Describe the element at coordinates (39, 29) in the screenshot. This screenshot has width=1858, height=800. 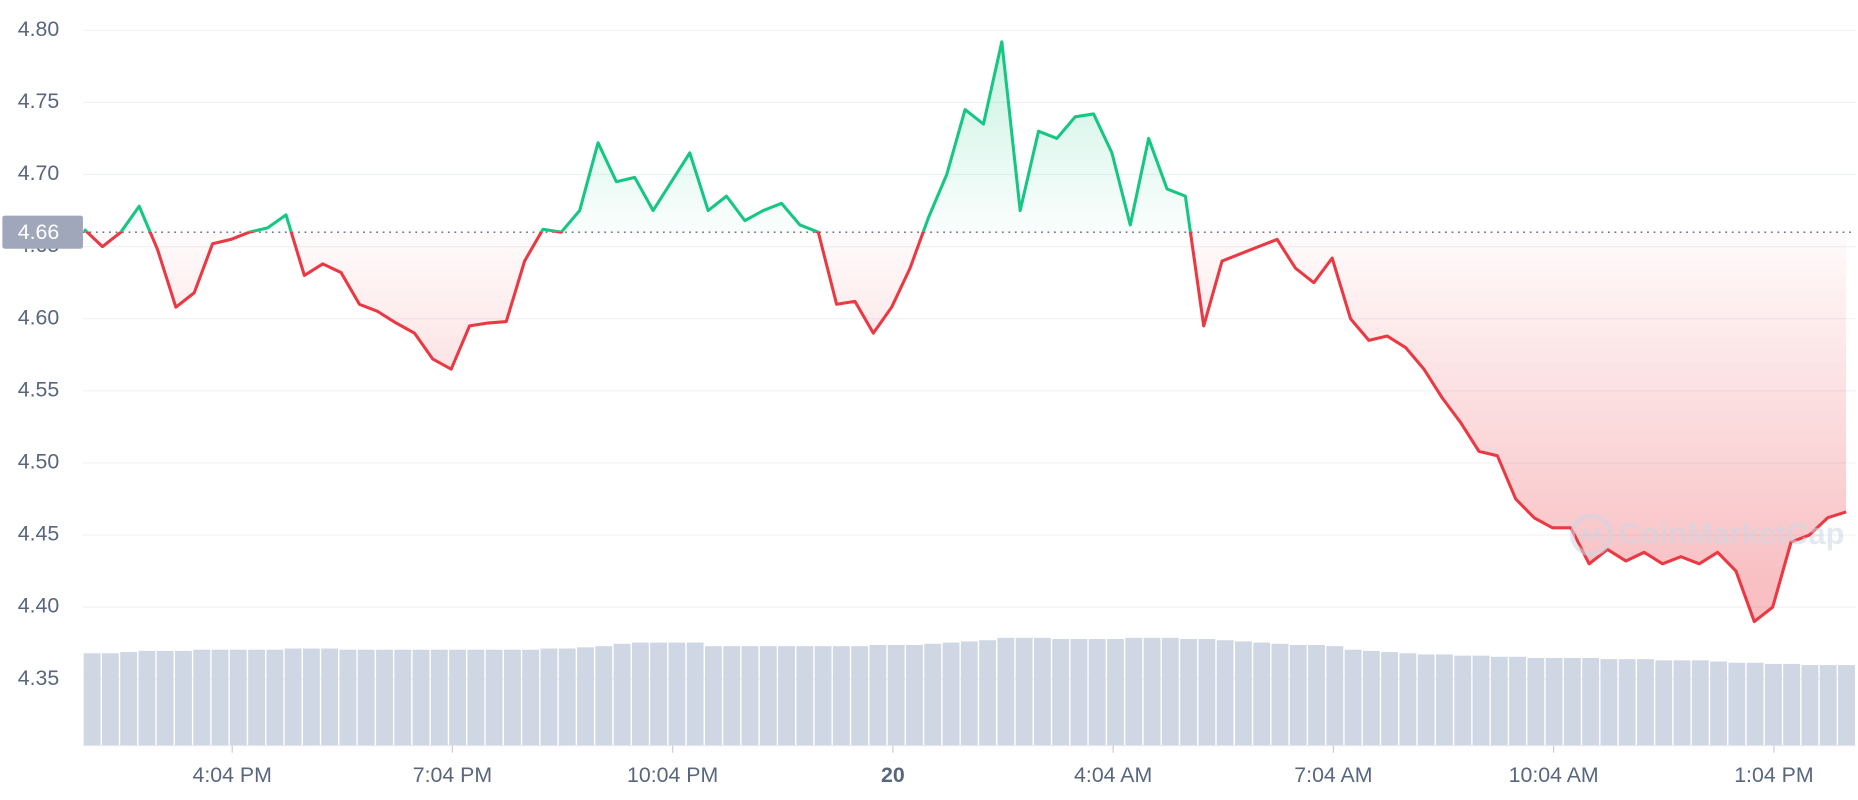
I see `y-tick-label: 4.80` at that location.